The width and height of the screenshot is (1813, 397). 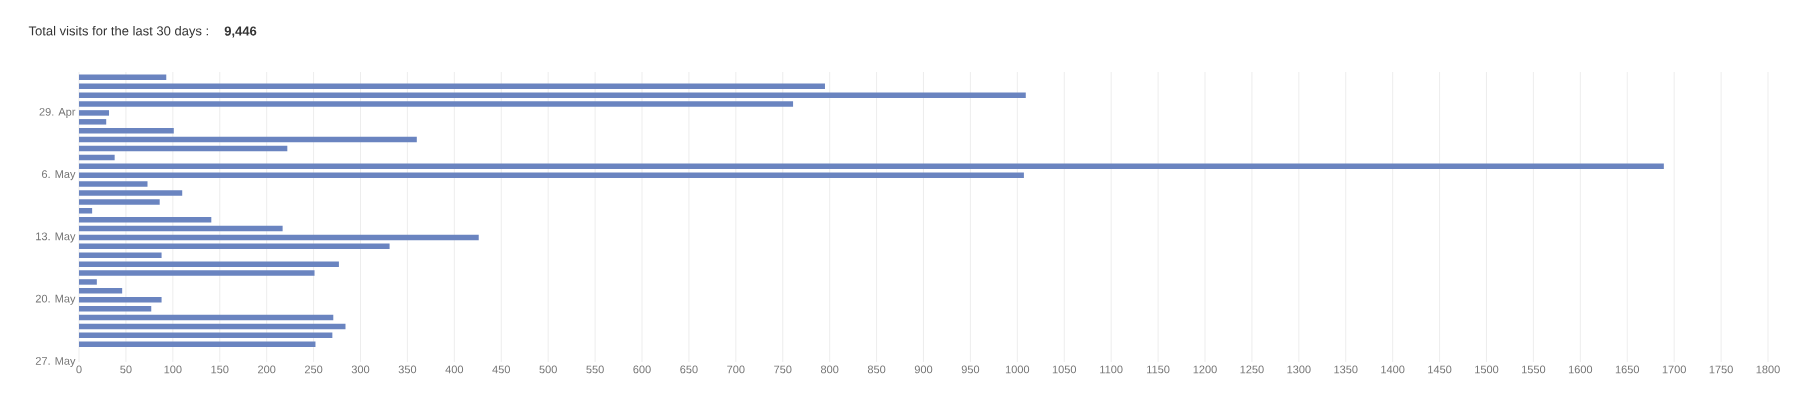 I want to click on x-tick-label: 900, so click(x=923, y=369).